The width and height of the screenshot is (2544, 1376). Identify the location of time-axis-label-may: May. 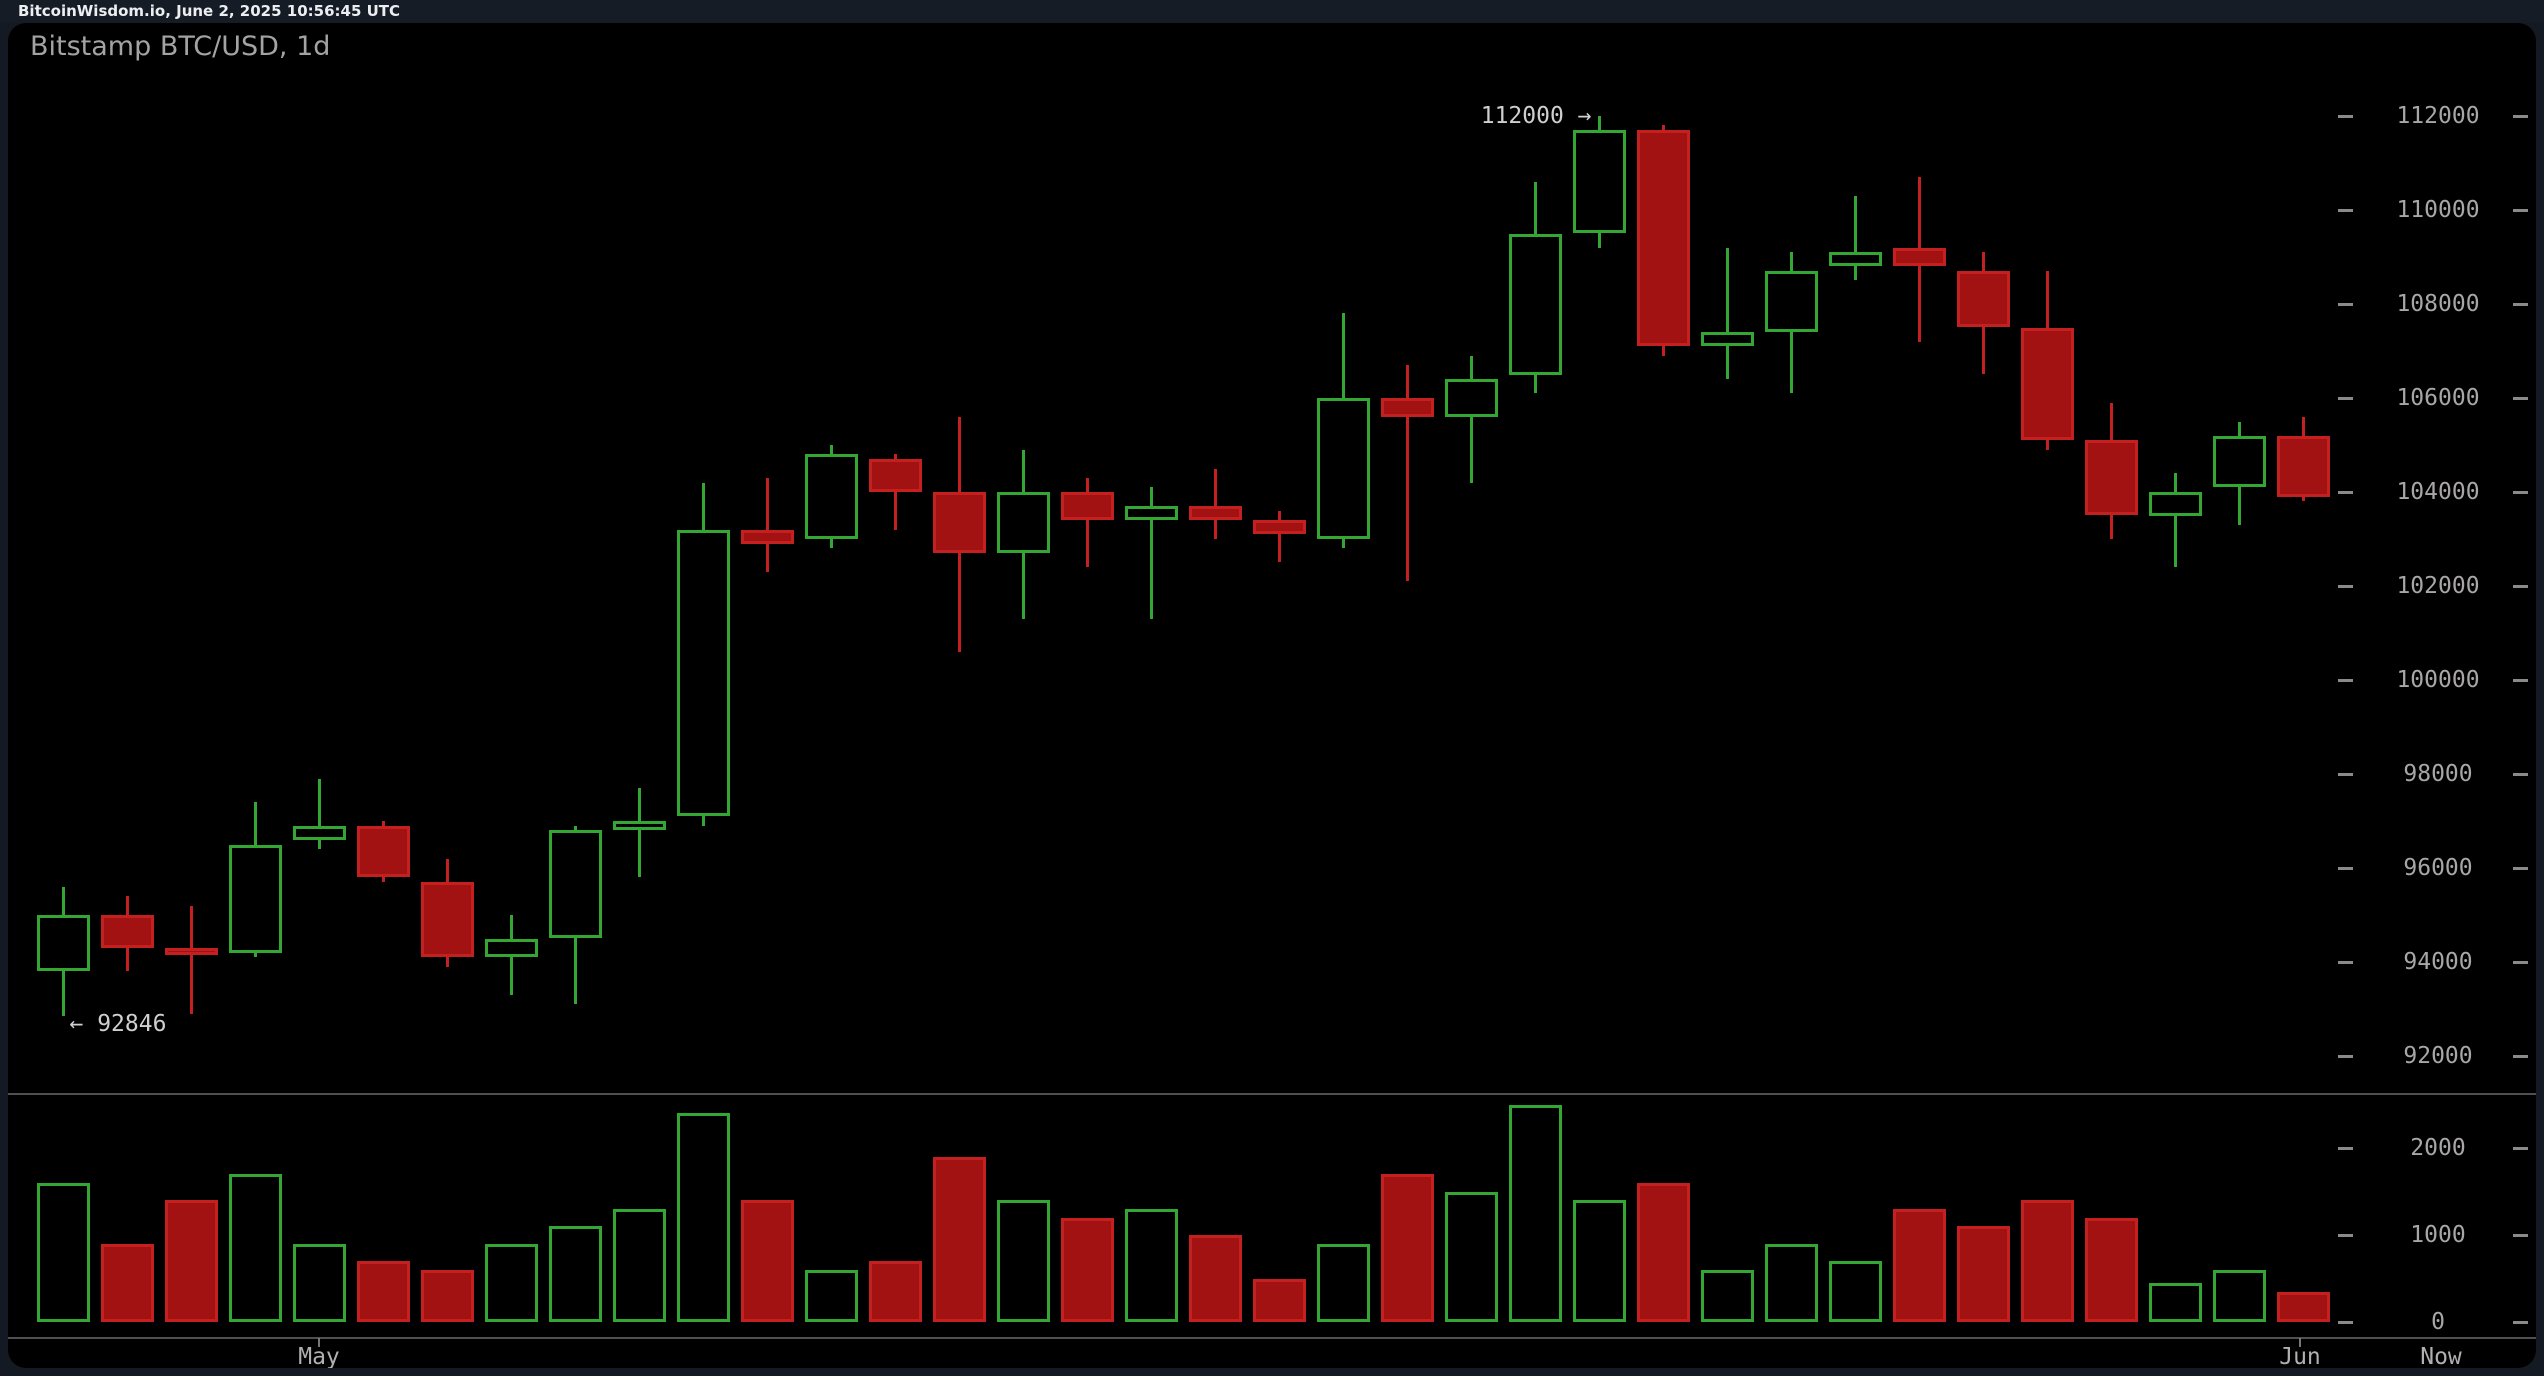
(319, 1356).